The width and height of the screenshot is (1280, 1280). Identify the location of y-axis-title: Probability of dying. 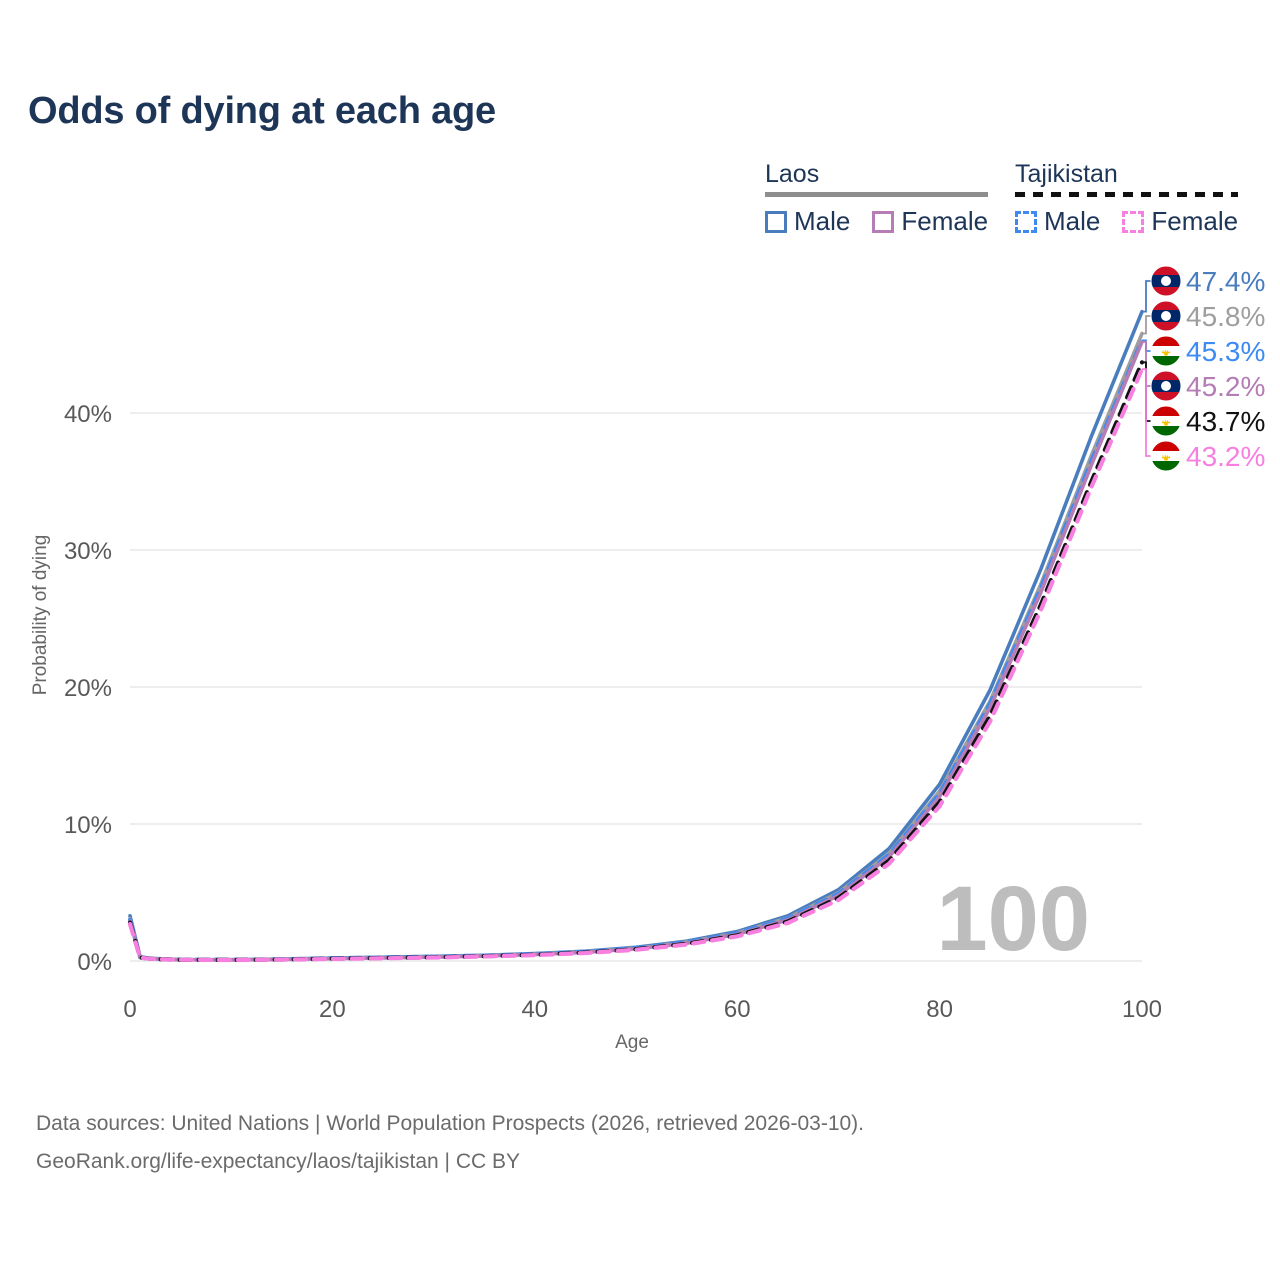
(40, 615).